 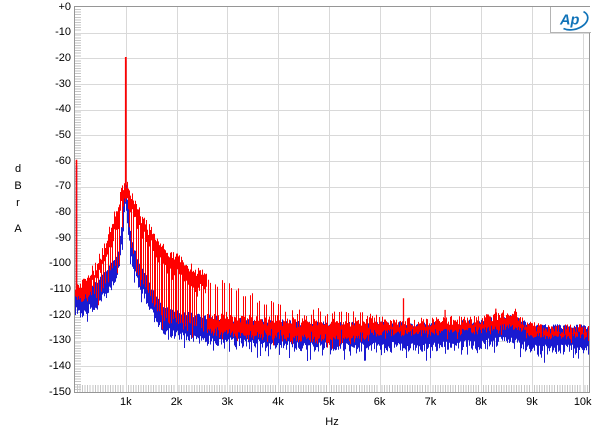 What do you see at coordinates (64, 6) in the screenshot?
I see `y-tick-label: +0` at bounding box center [64, 6].